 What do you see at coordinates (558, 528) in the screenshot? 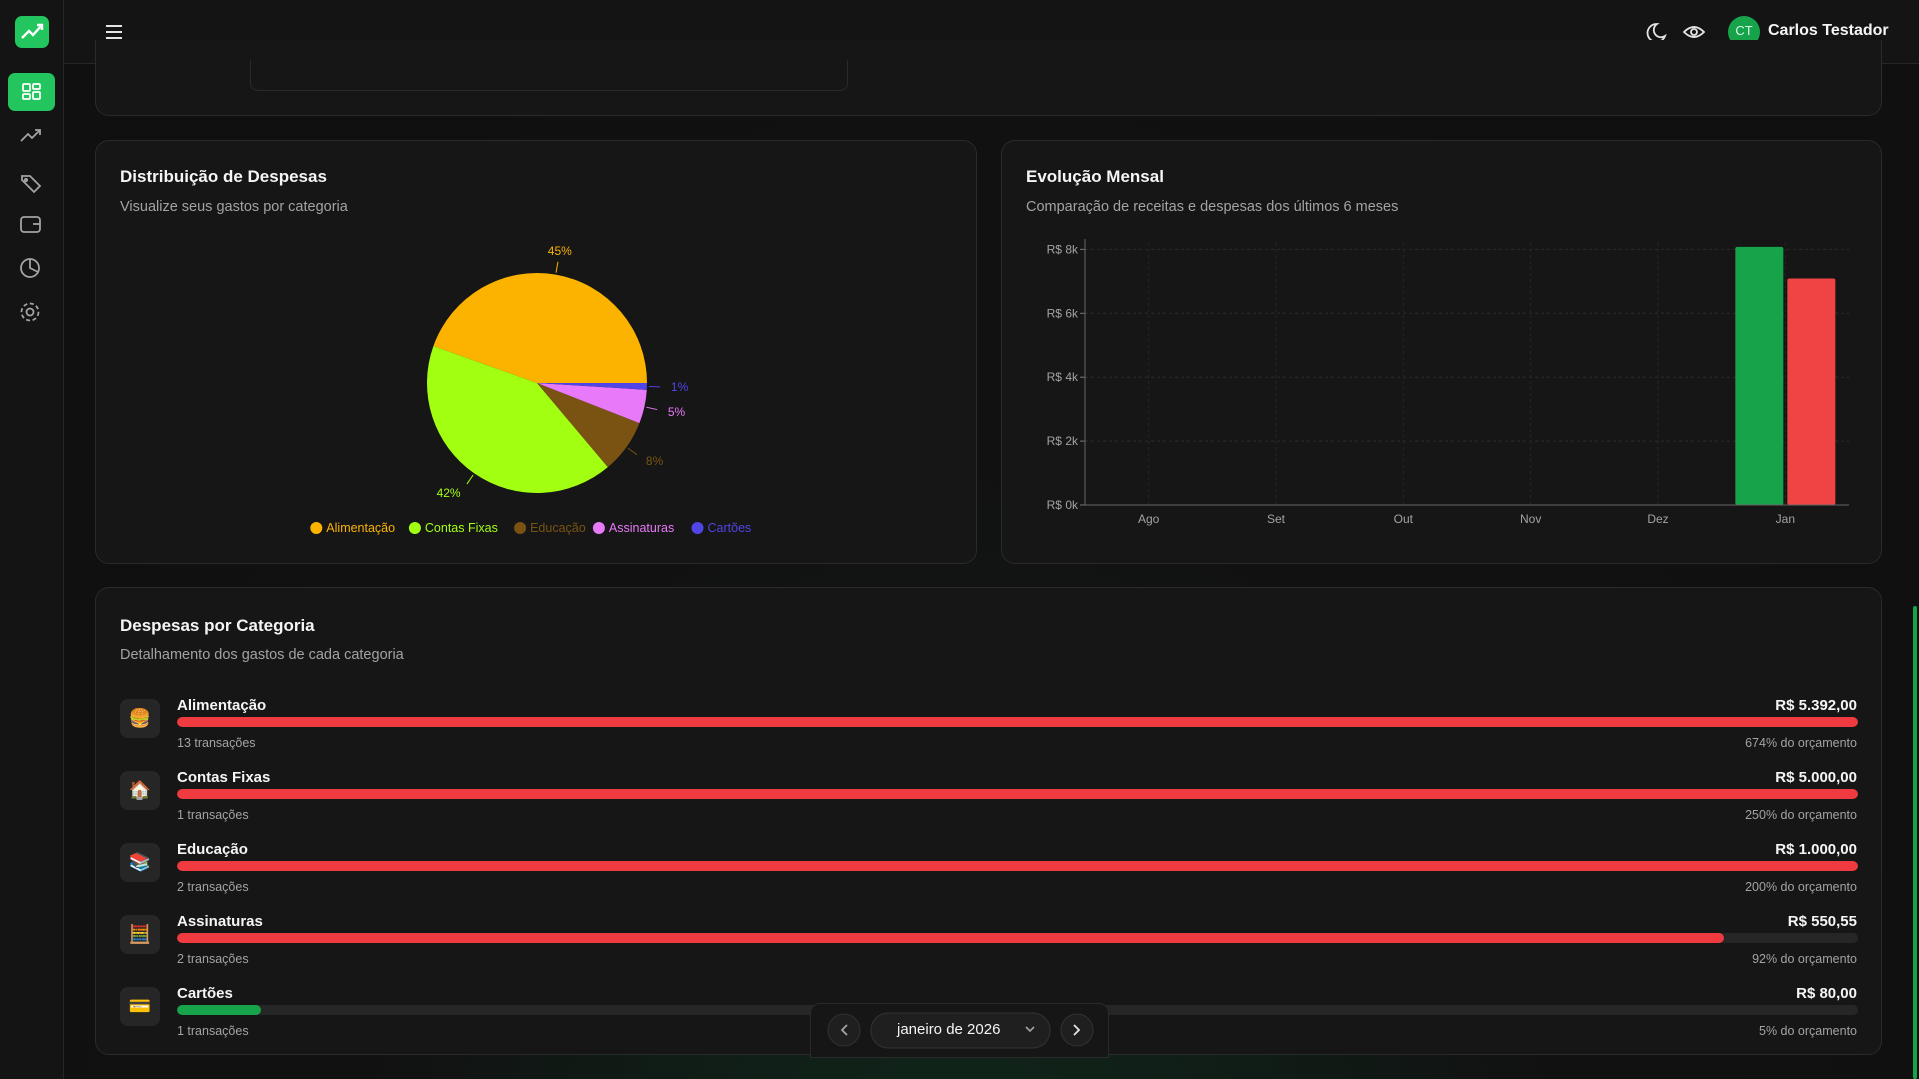
I see `legend-label: Educação` at bounding box center [558, 528].